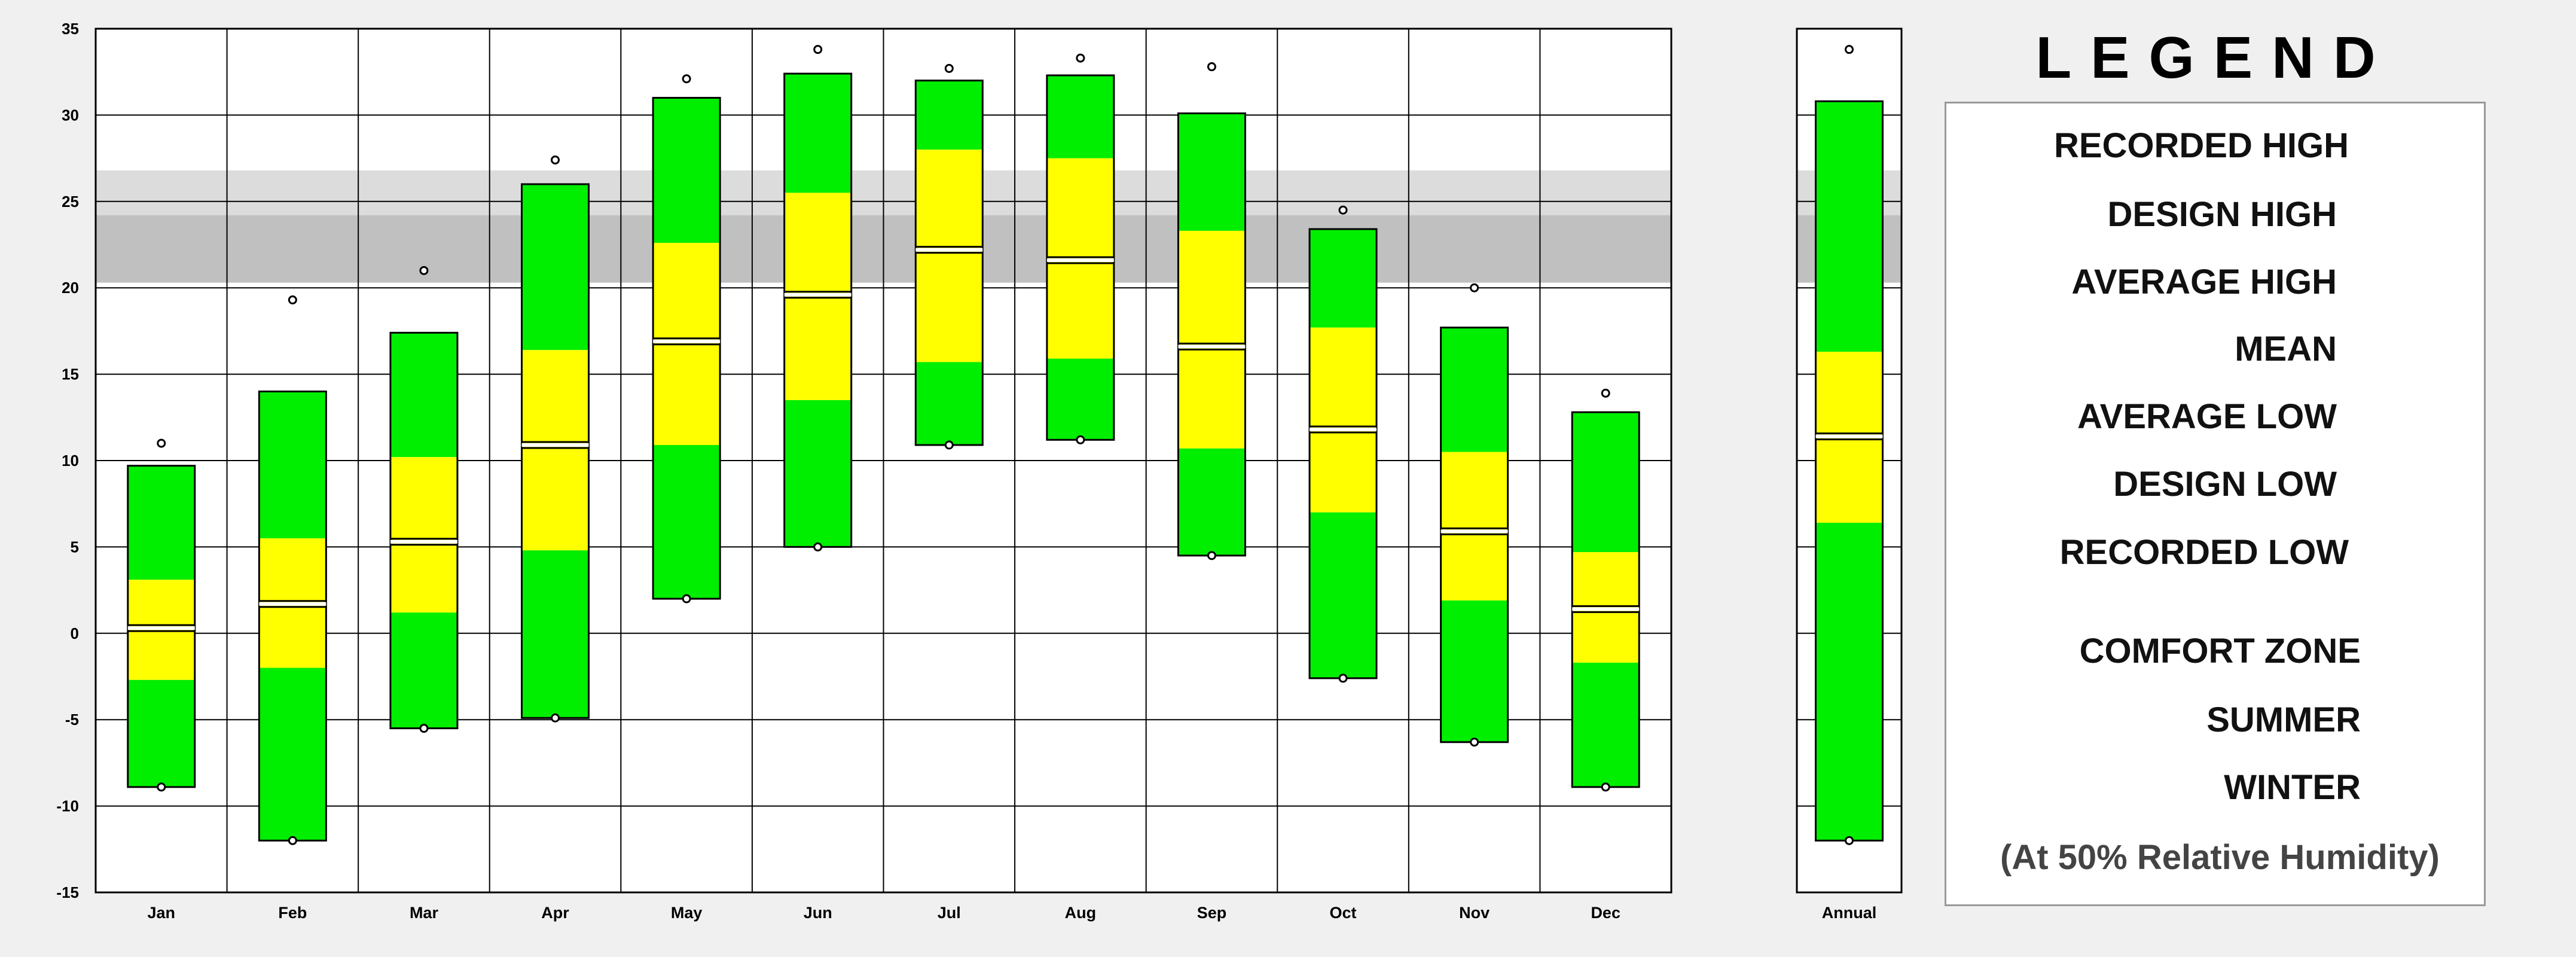 The width and height of the screenshot is (2576, 957). What do you see at coordinates (70, 202) in the screenshot?
I see `y-tick-label: 25` at bounding box center [70, 202].